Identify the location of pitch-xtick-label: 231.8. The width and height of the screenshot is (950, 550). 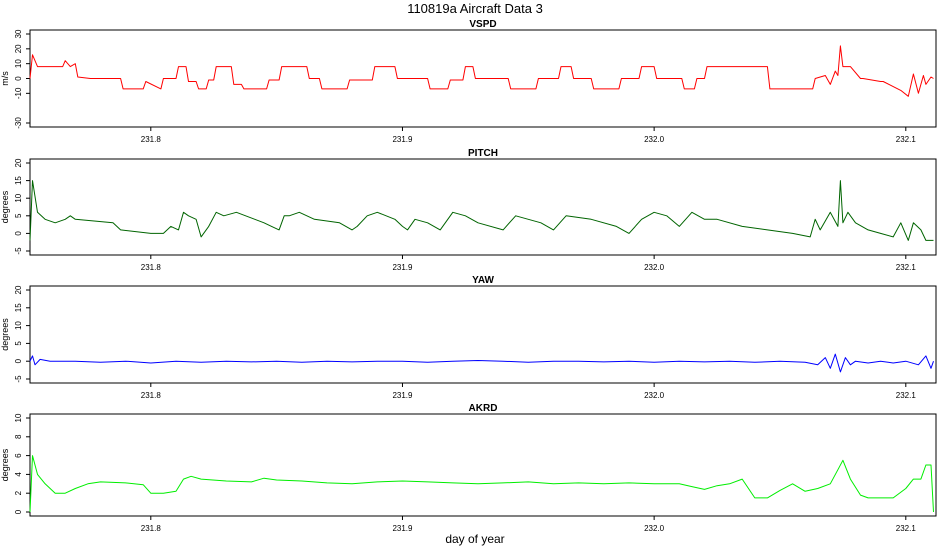
(151, 267).